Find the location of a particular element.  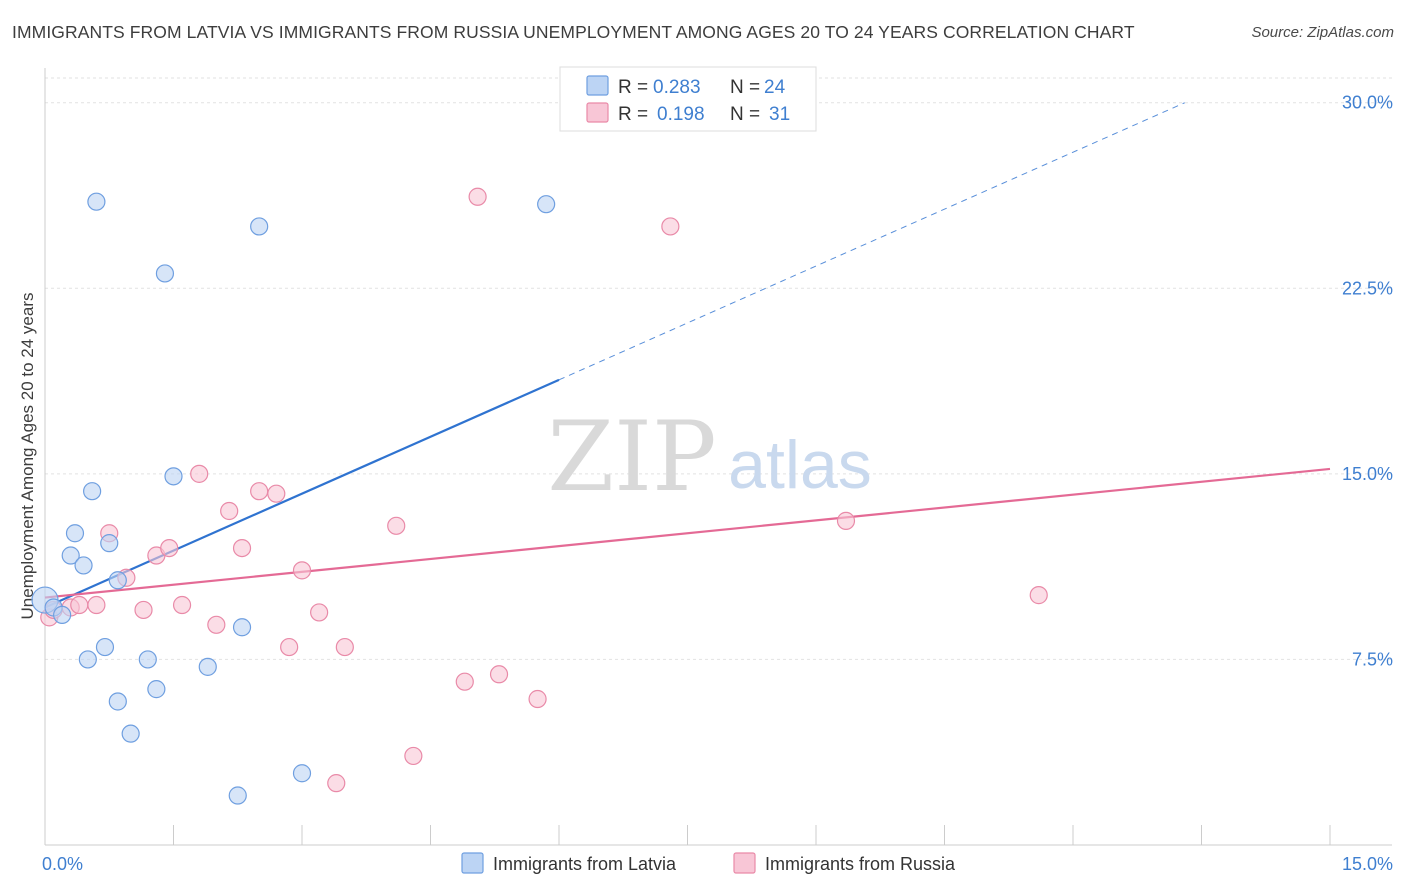

legend-n-value-russia: 31 is located at coordinates (779, 114).